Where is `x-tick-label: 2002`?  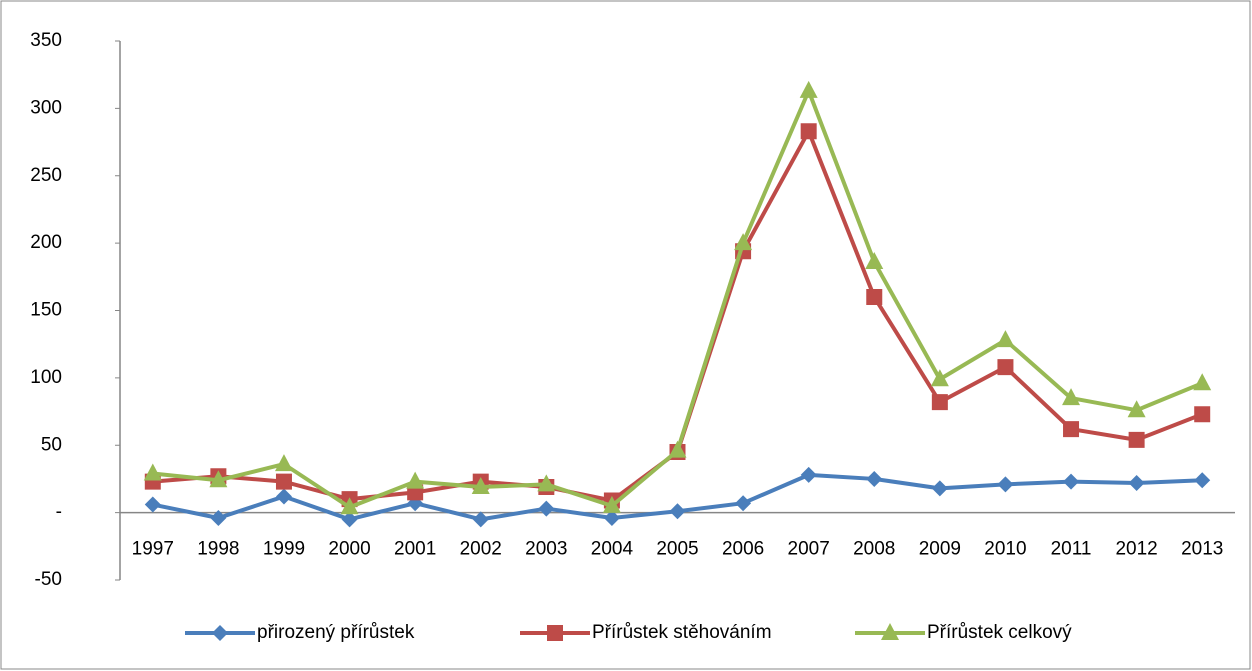
x-tick-label: 2002 is located at coordinates (481, 549).